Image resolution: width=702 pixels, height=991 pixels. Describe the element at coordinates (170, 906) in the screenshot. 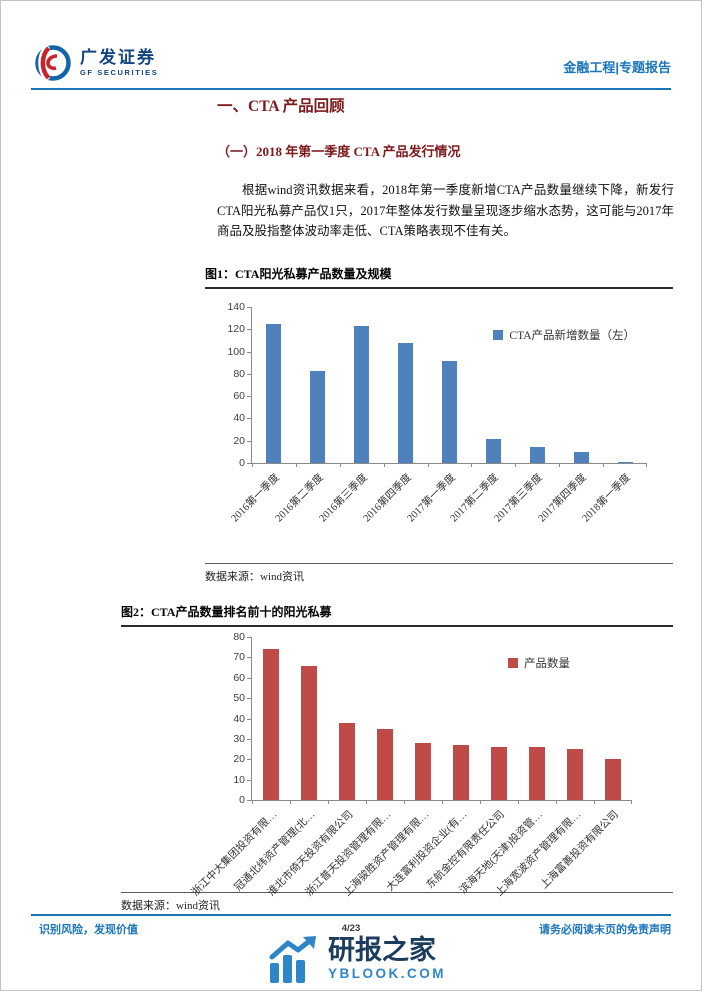

I see `figure-2-source: 数据来源：wind资讯` at that location.